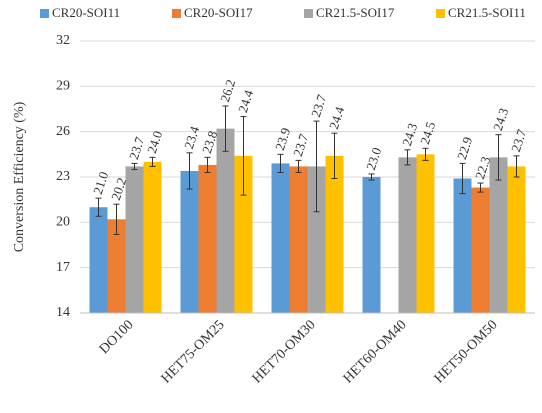 The width and height of the screenshot is (542, 413). I want to click on data-label: 23.9, so click(282, 139).